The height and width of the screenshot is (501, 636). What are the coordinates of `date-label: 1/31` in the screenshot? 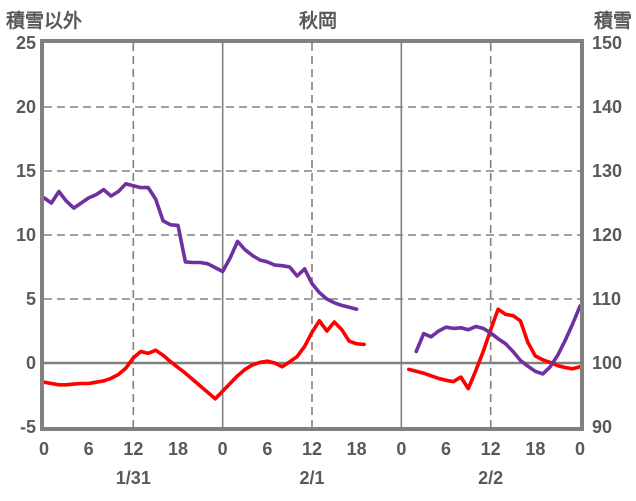 It's located at (133, 478).